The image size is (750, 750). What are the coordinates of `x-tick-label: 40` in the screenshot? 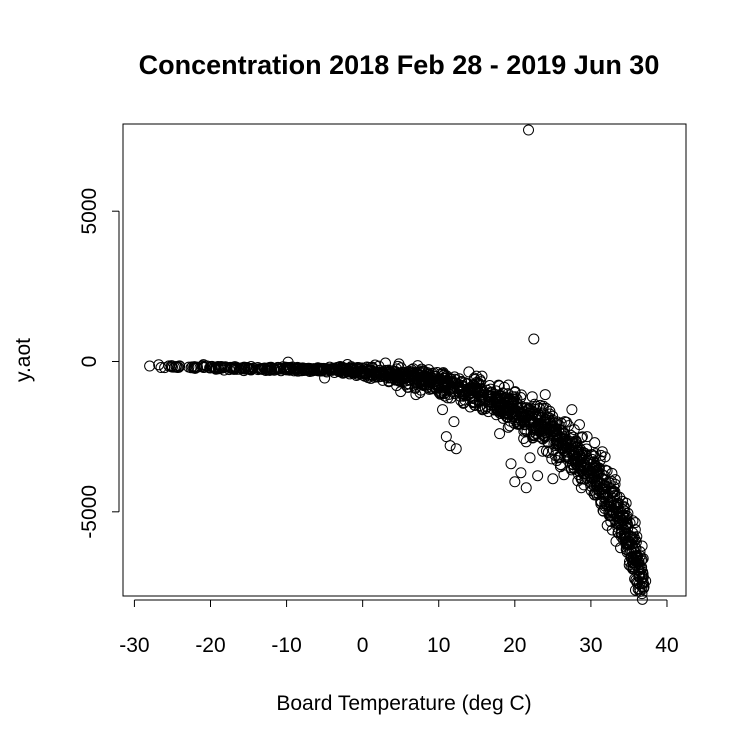 It's located at (666, 645).